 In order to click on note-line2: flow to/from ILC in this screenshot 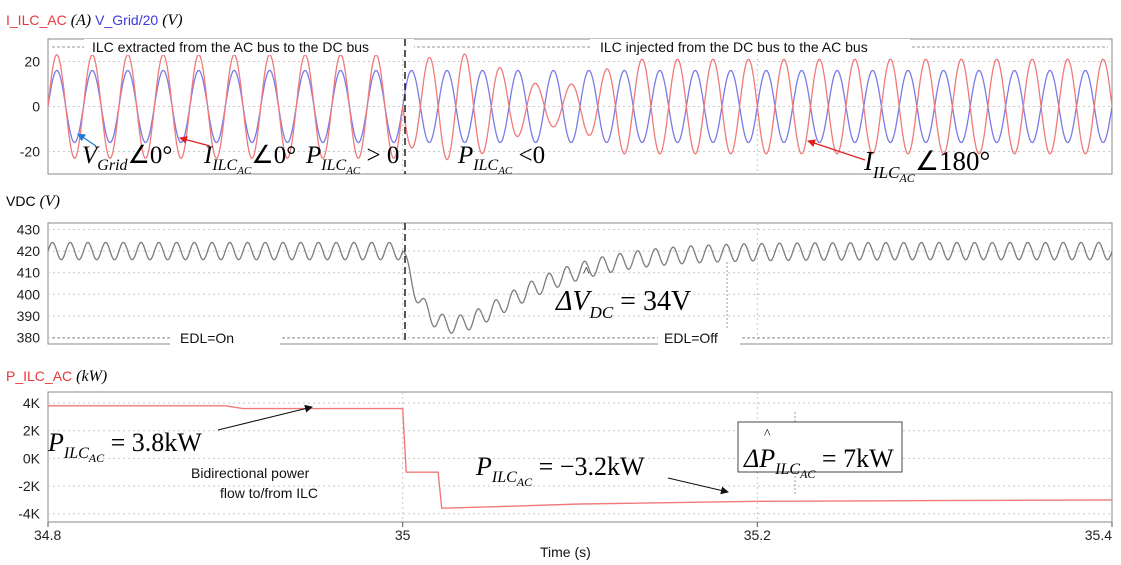, I will do `click(269, 493)`.